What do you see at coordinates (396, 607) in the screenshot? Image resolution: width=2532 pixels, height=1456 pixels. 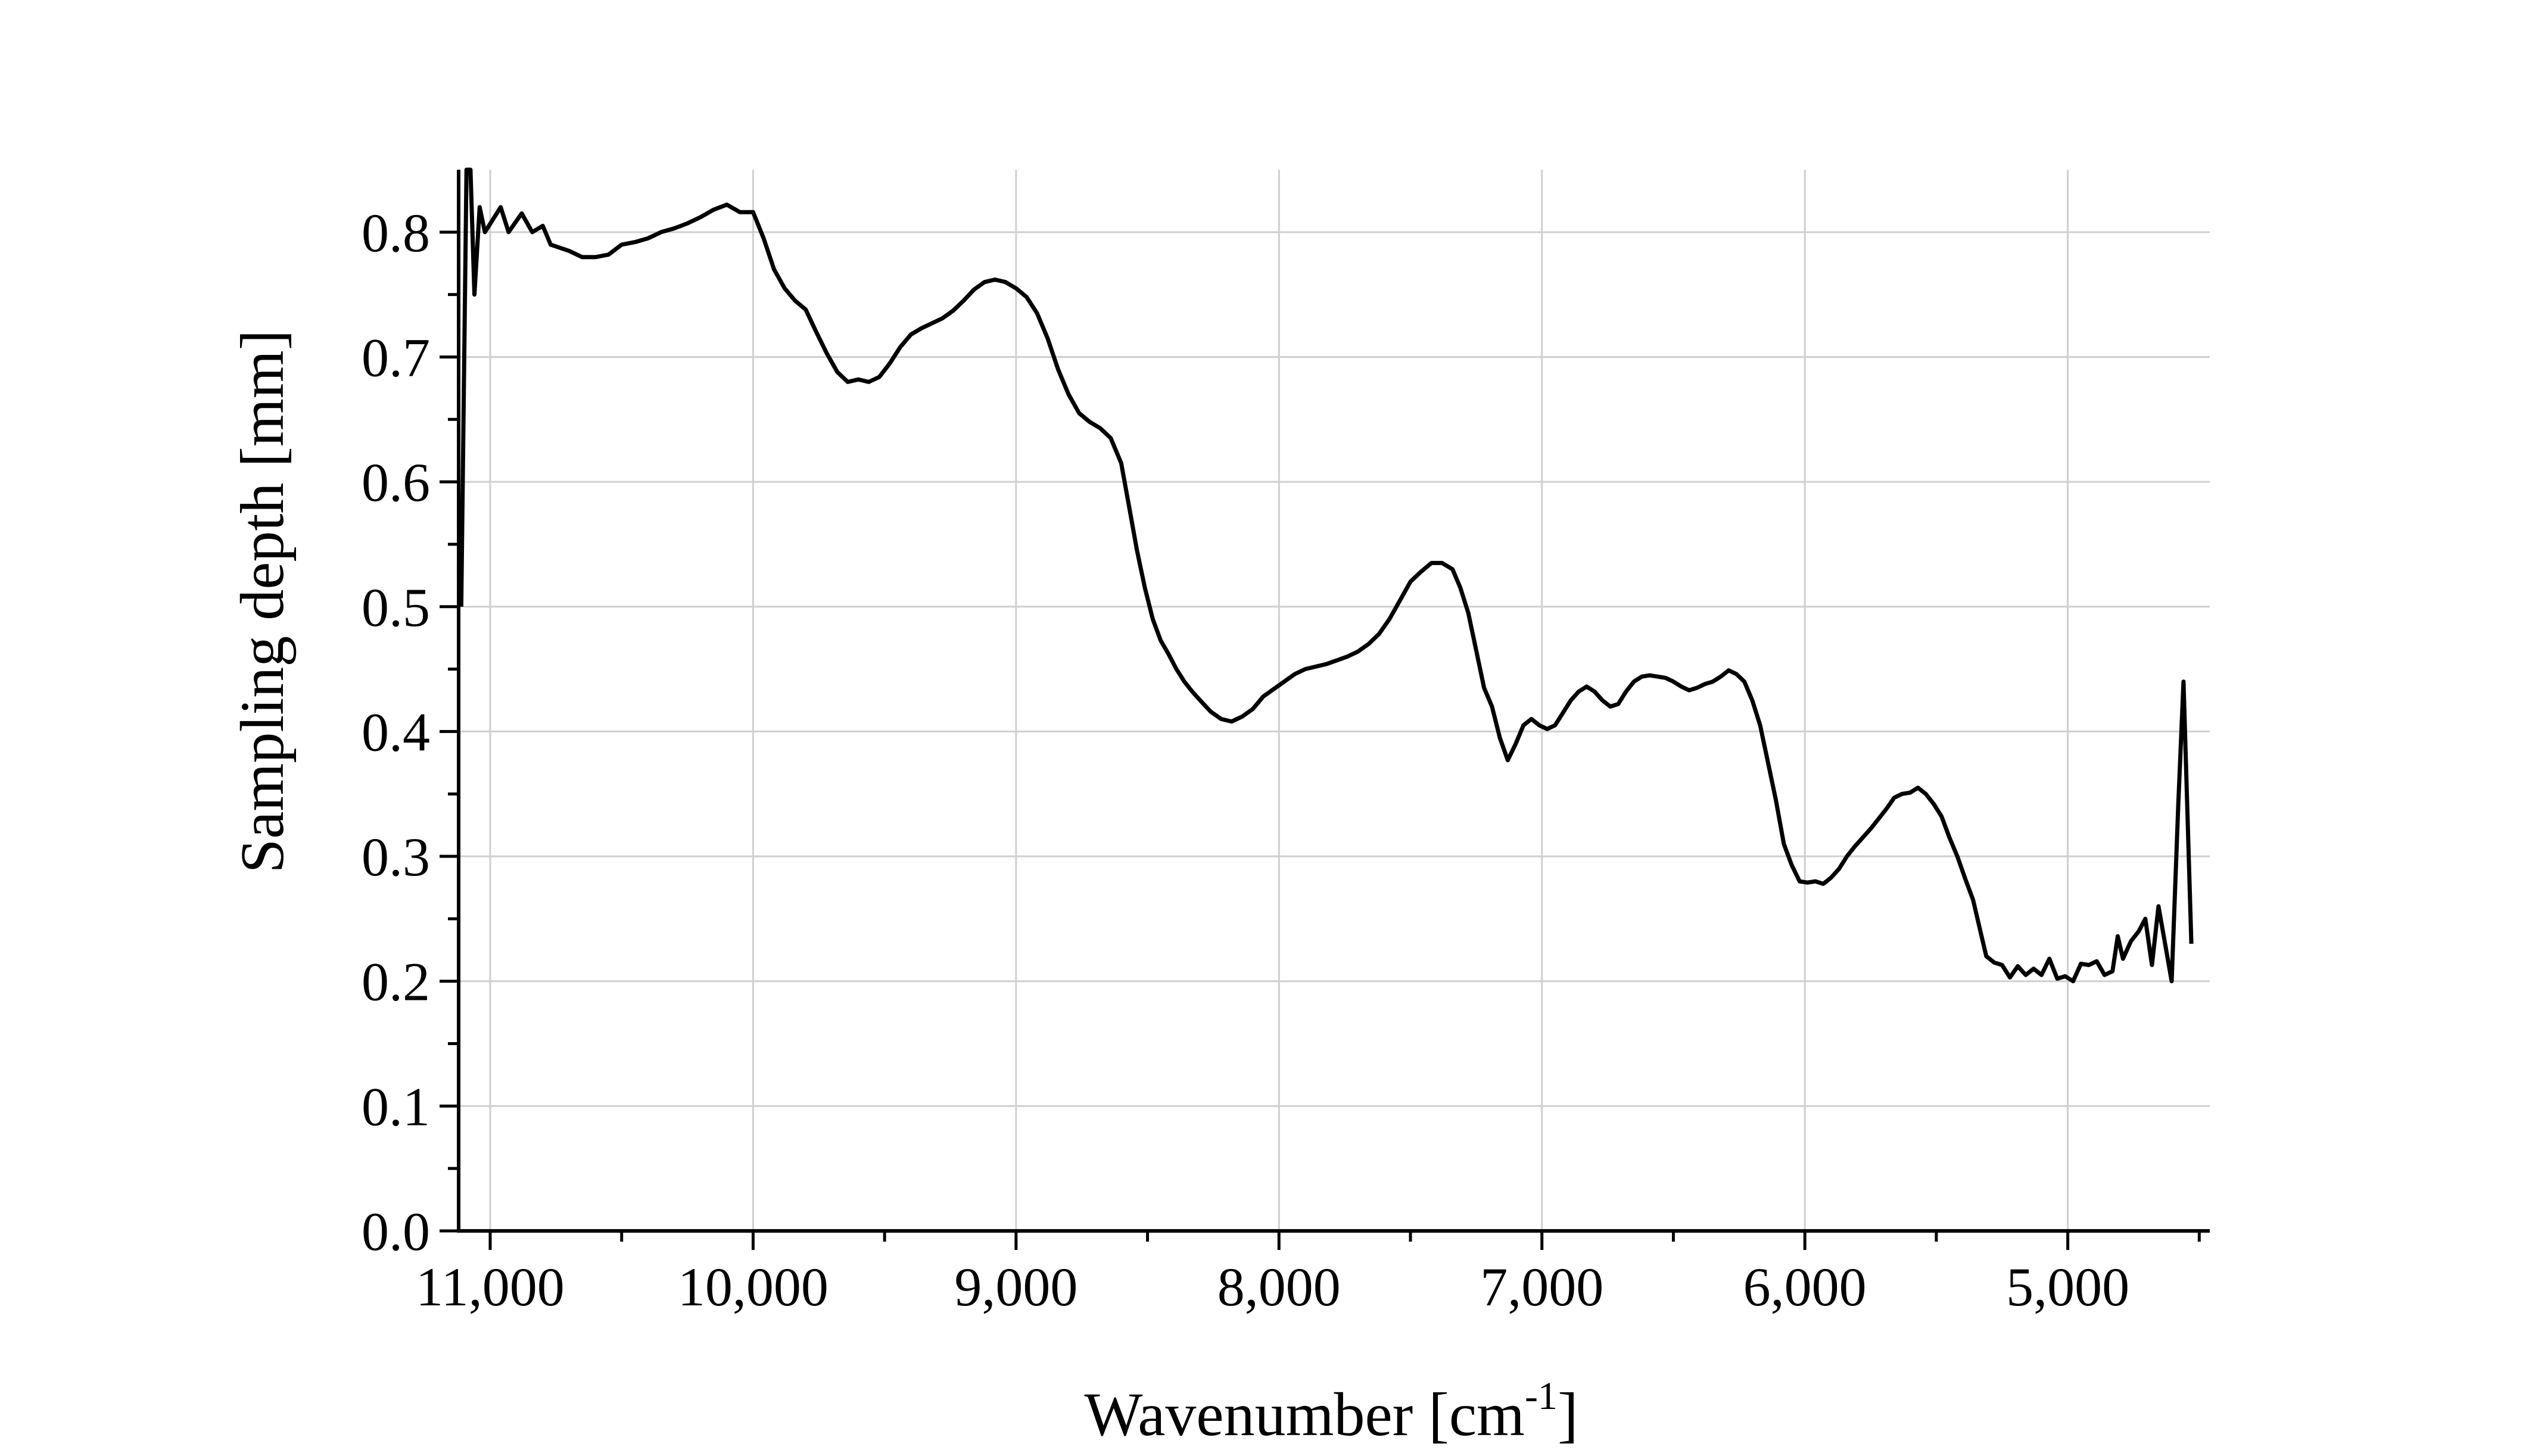 I see `y-tick-label-5: 0.5` at bounding box center [396, 607].